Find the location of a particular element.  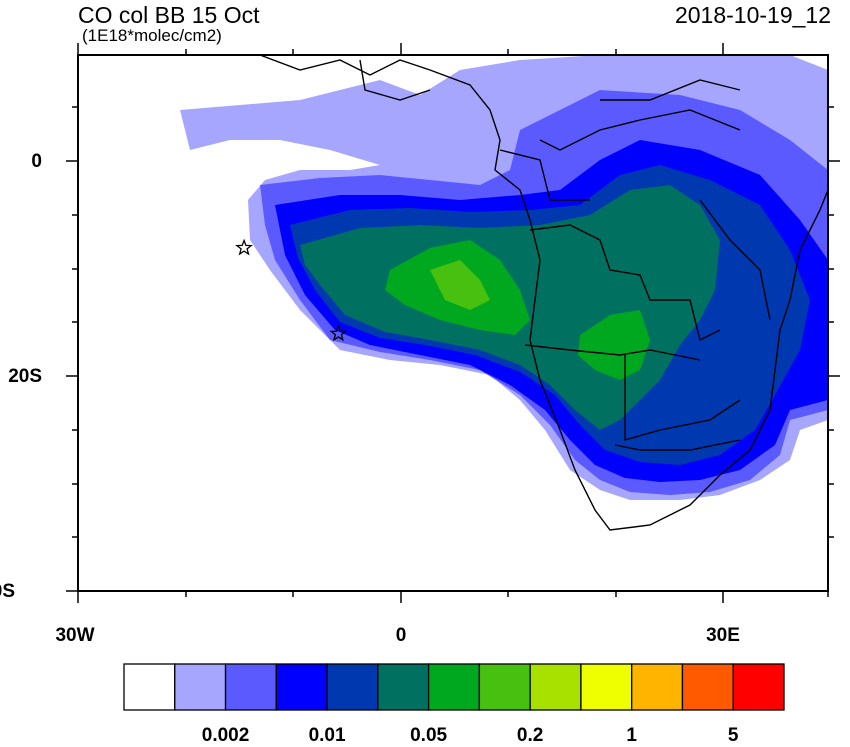

lat-label-40s: 40S is located at coordinates (7, 591).